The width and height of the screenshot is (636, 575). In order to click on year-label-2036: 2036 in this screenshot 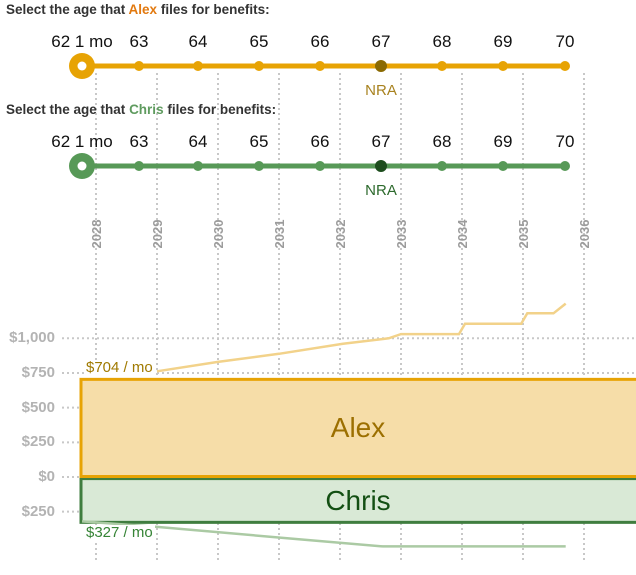, I will do `click(584, 234)`.